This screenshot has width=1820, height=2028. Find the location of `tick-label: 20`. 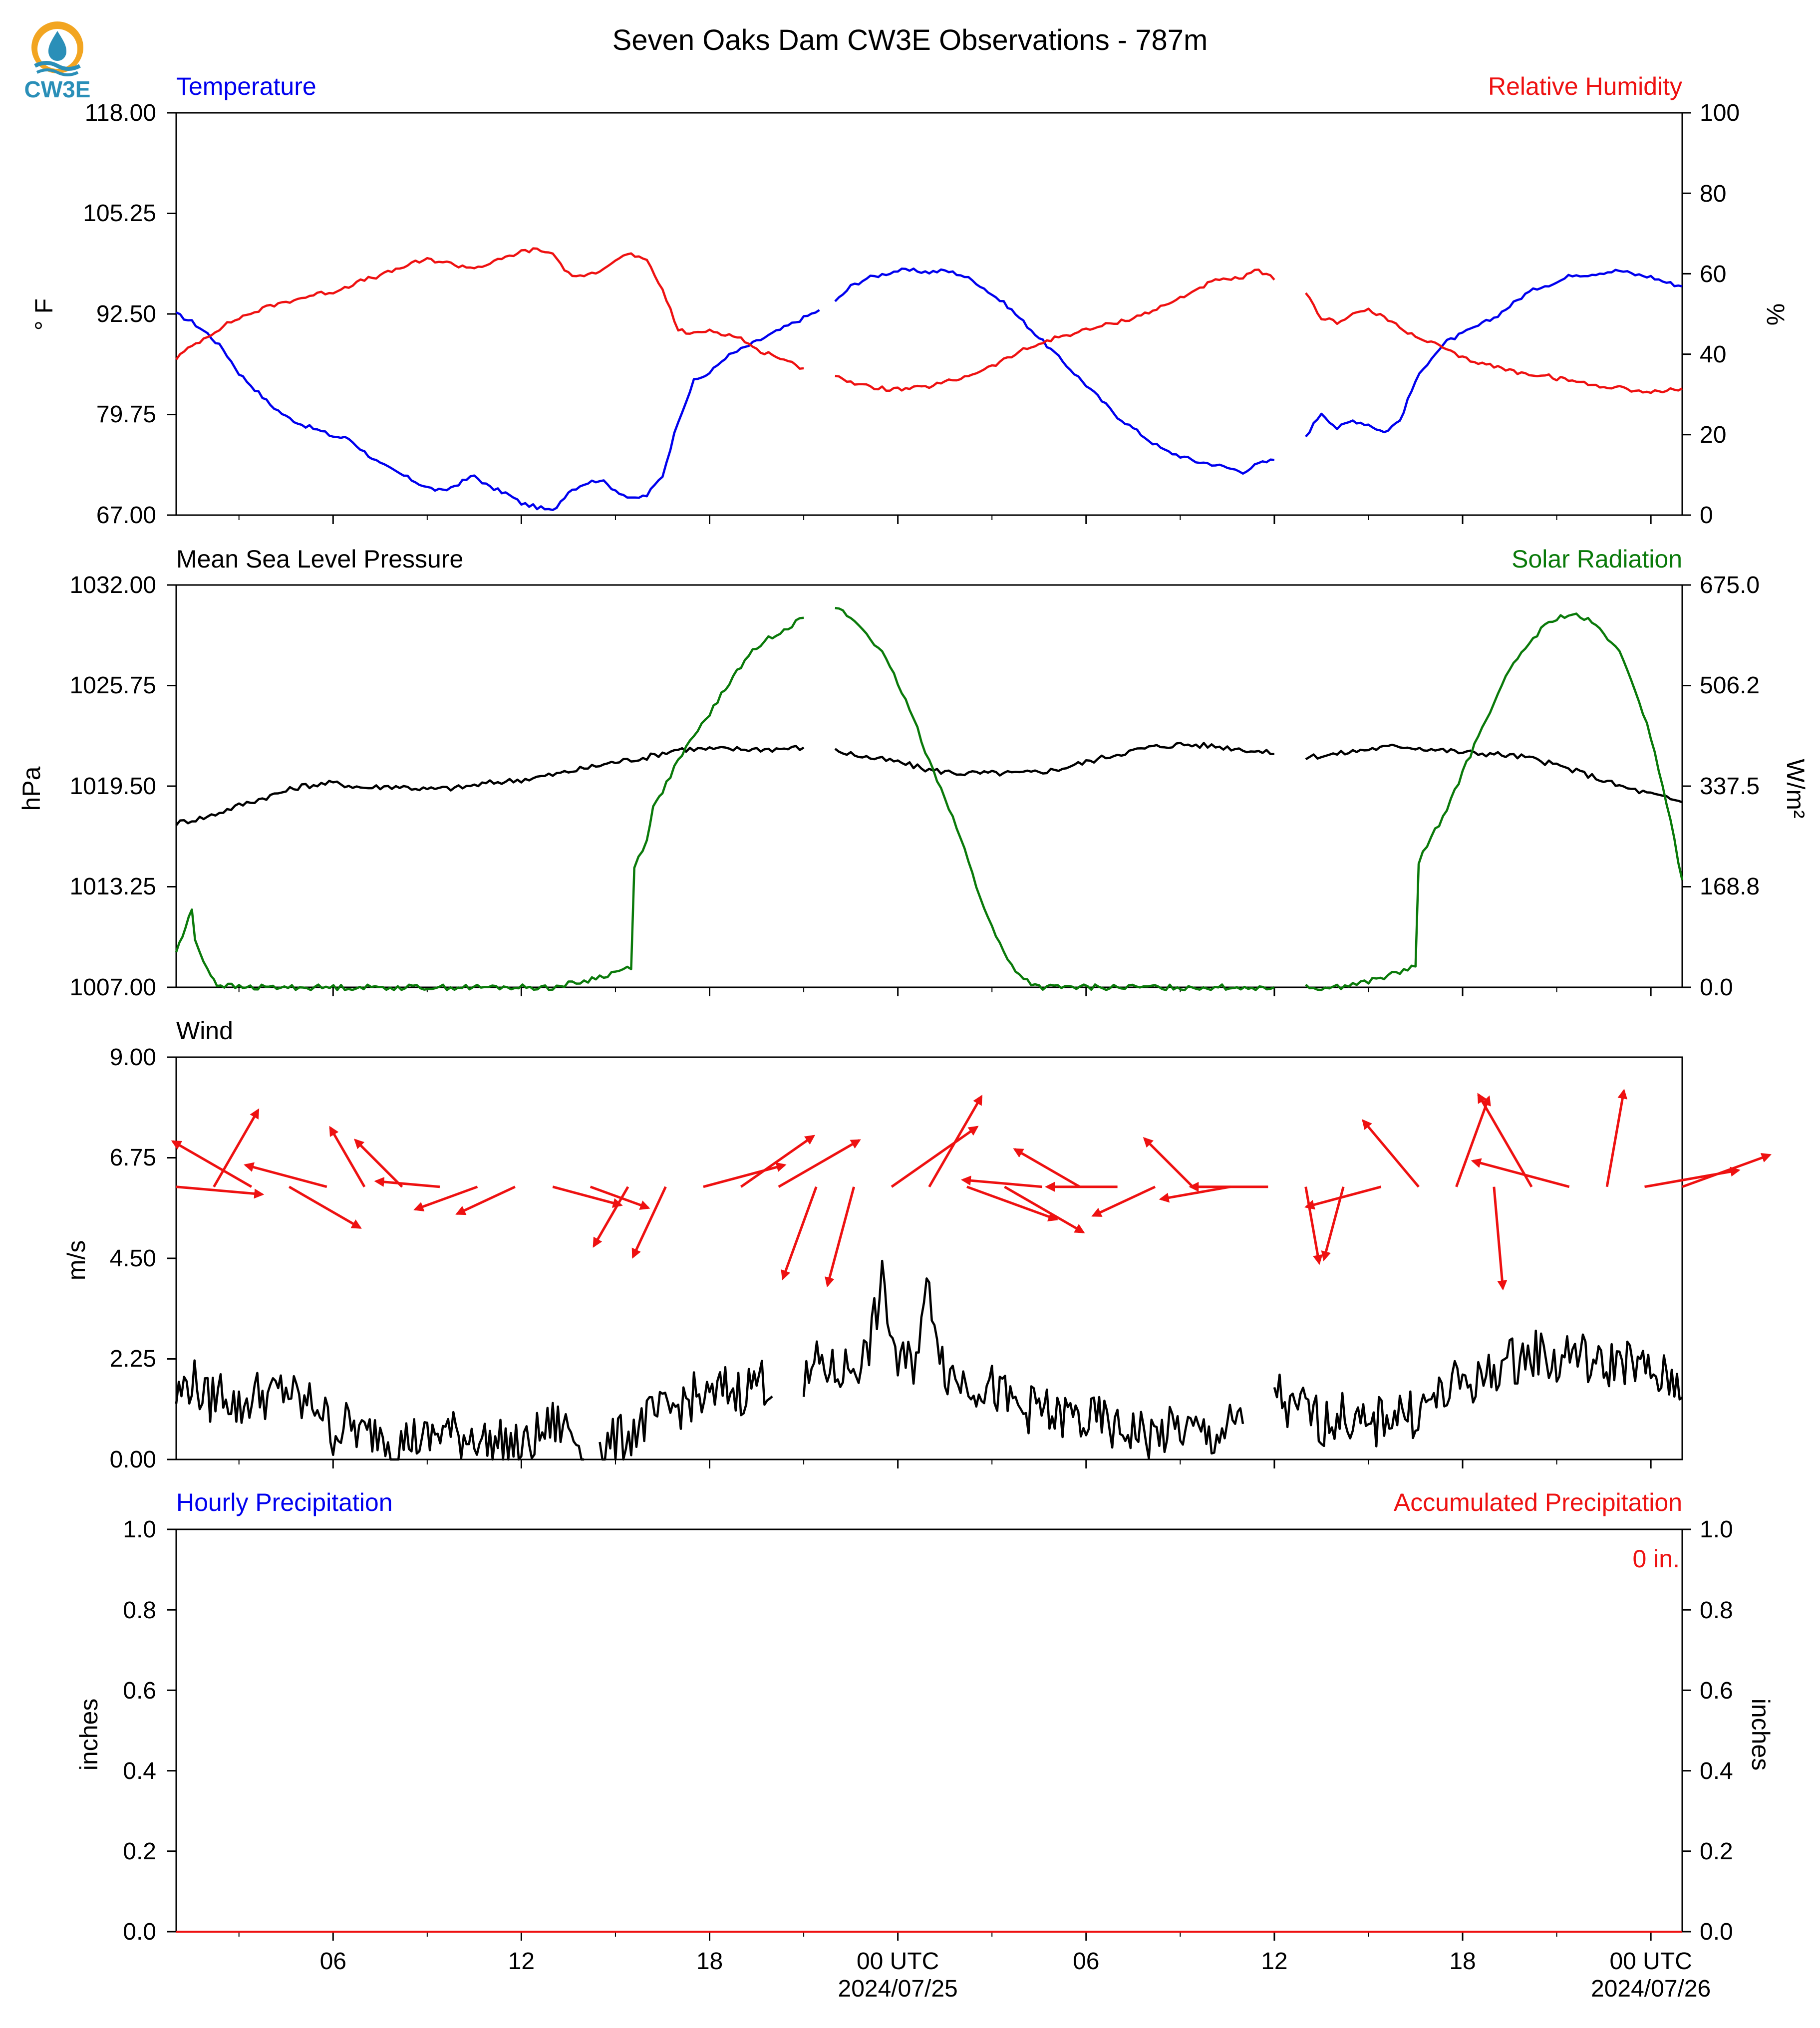

tick-label: 20 is located at coordinates (1713, 435).